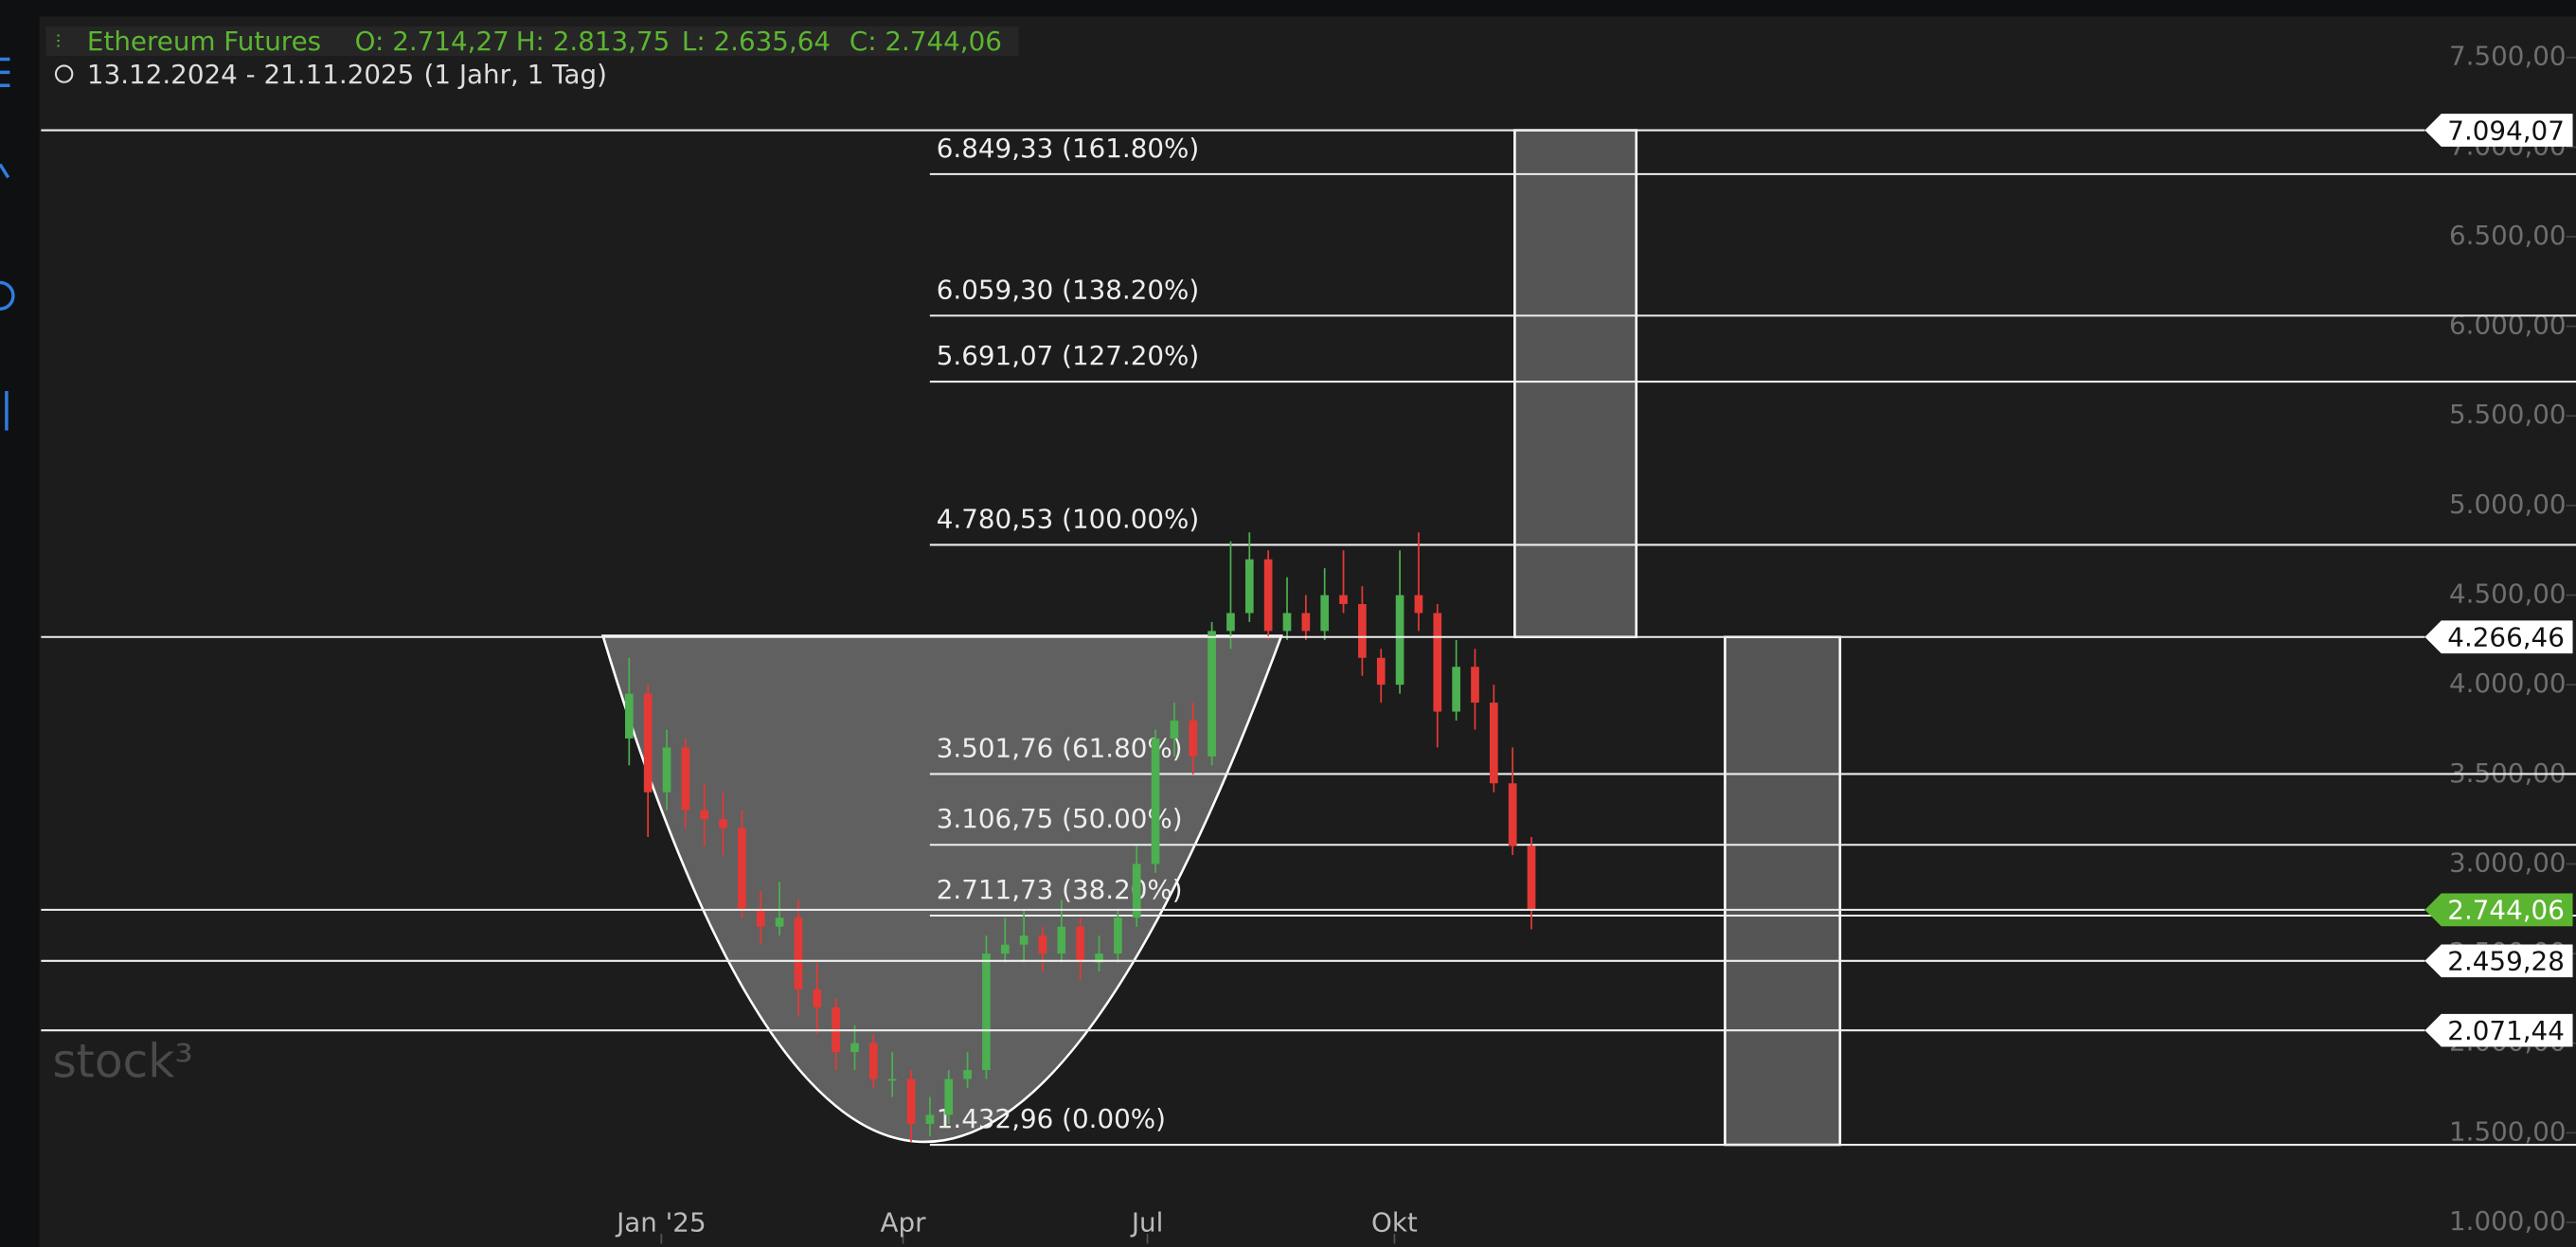 The image size is (2576, 1247). What do you see at coordinates (64, 73) in the screenshot?
I see `clock-icon` at bounding box center [64, 73].